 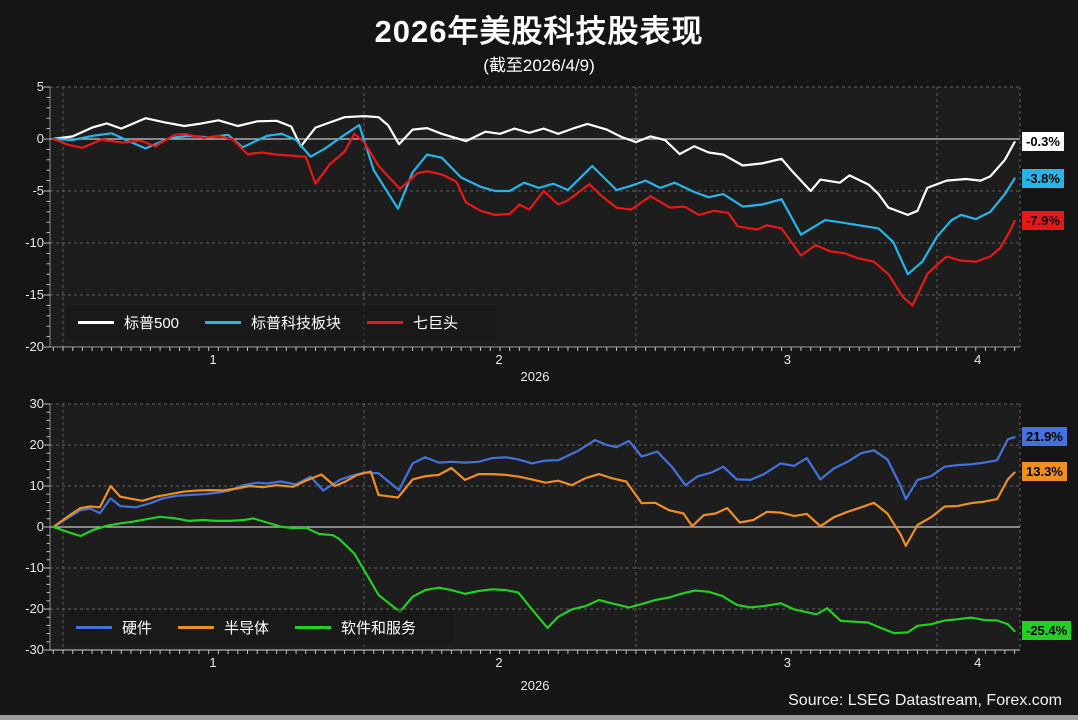 I want to click on legend-label: 七巨头, so click(x=436, y=323).